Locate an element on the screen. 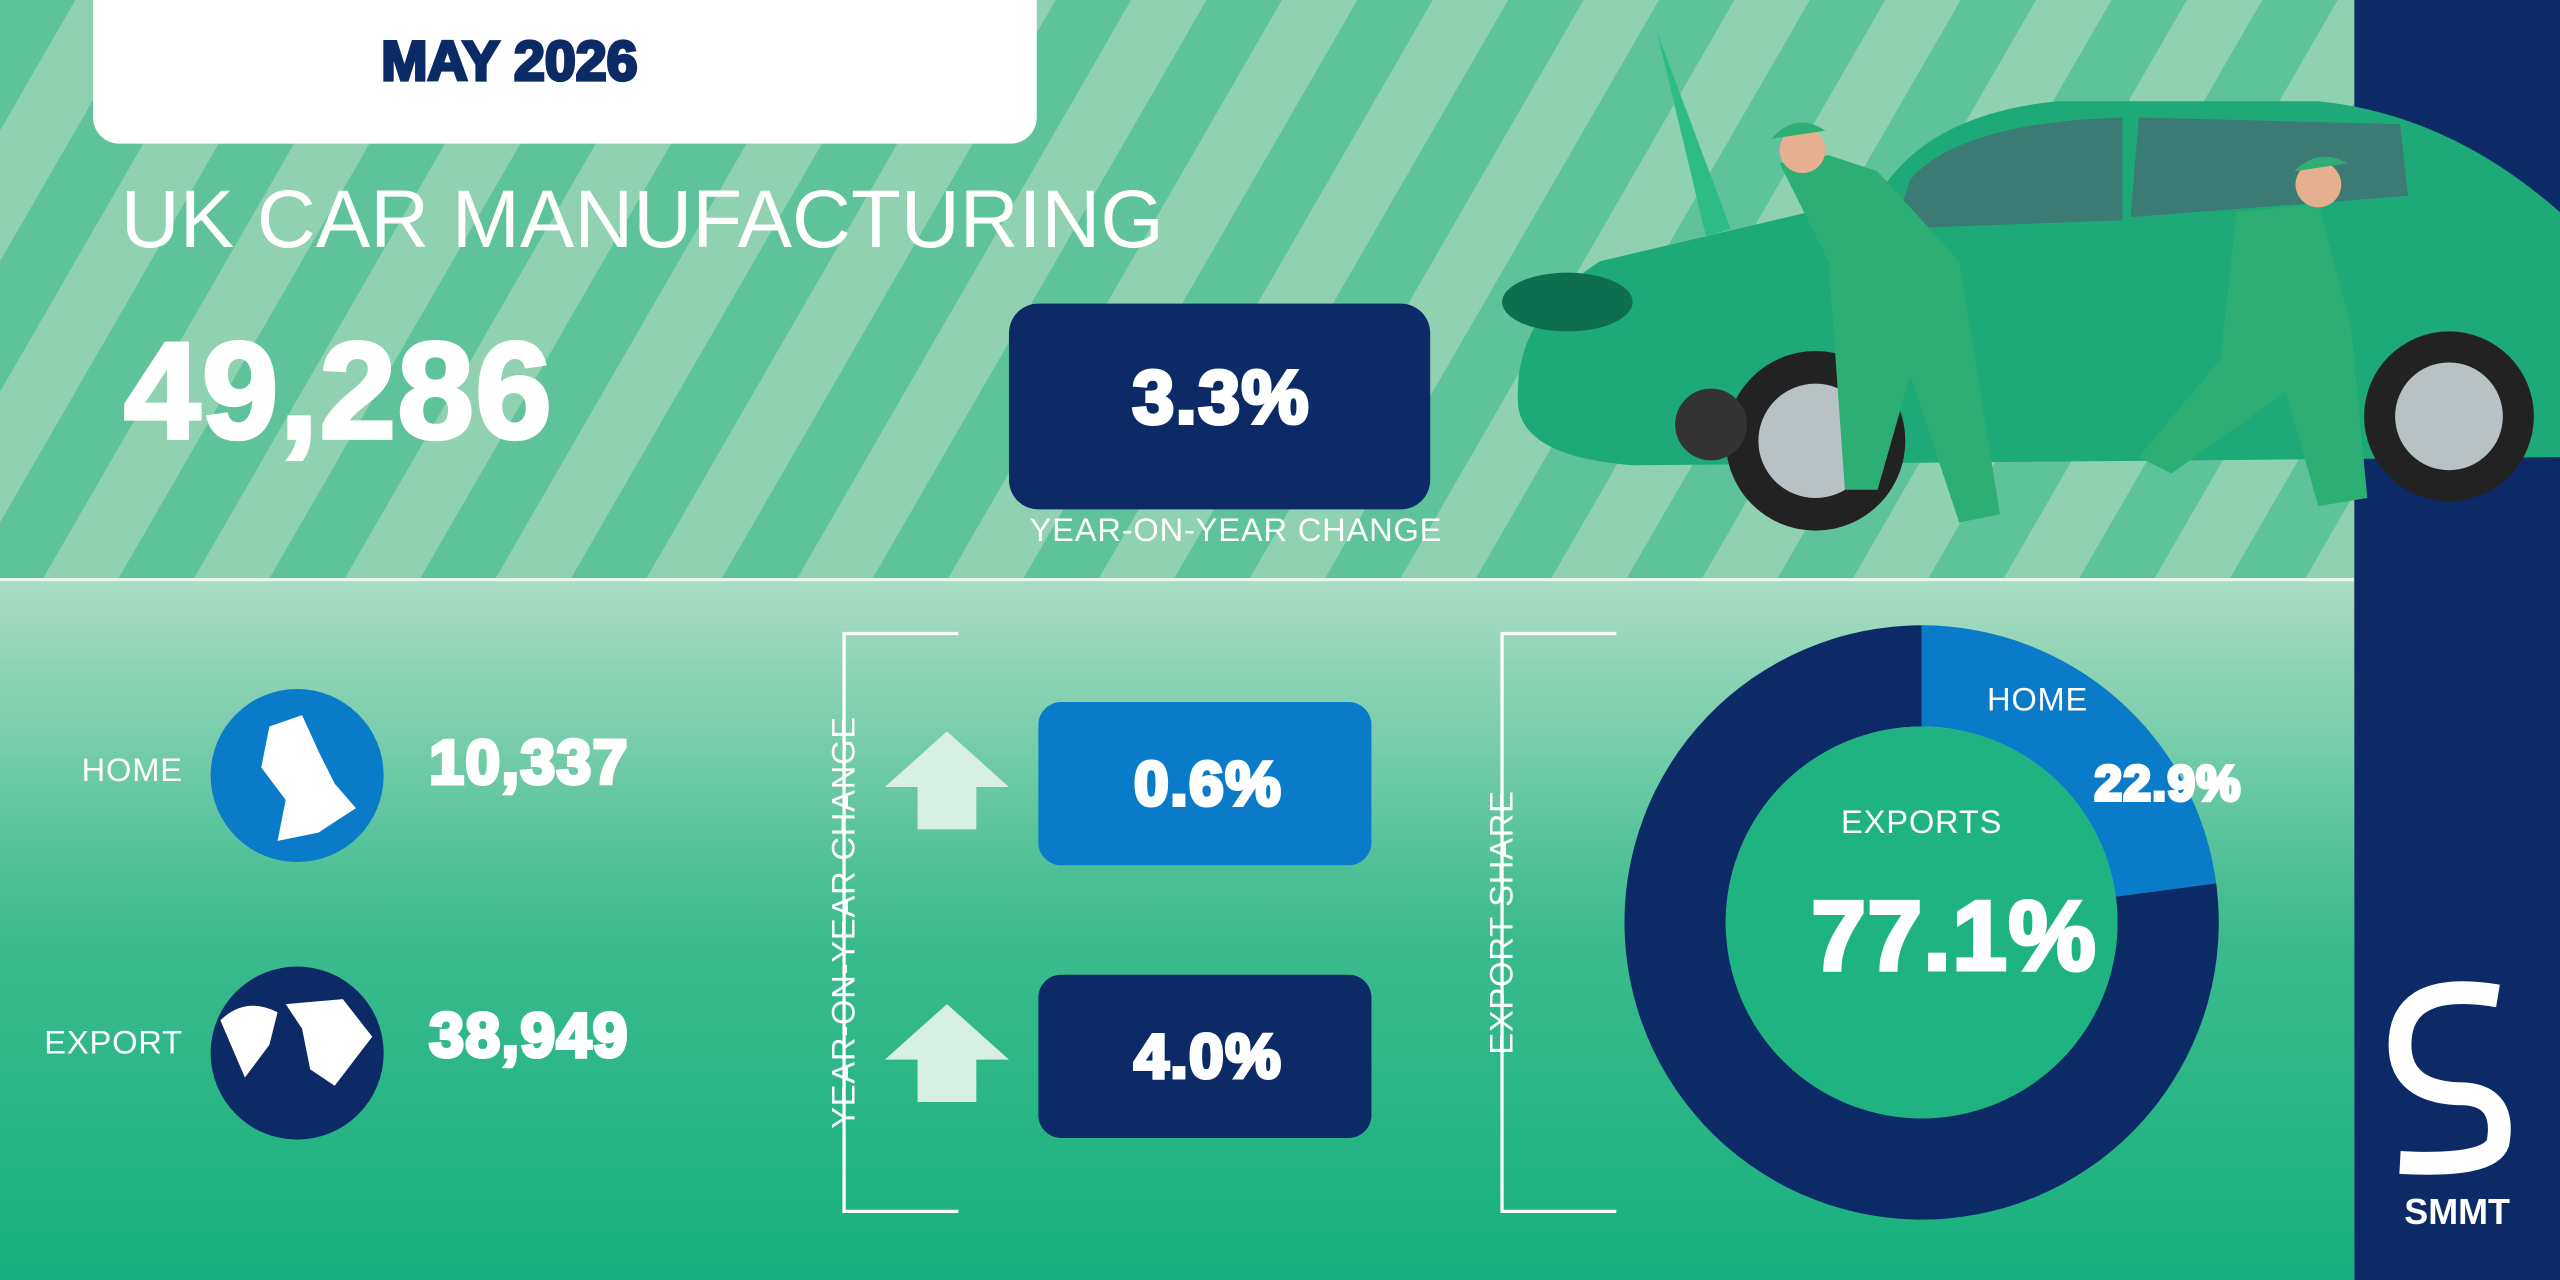 Image resolution: width=2560 pixels, height=1280 pixels. logo-mark is located at coordinates (2449, 1078).